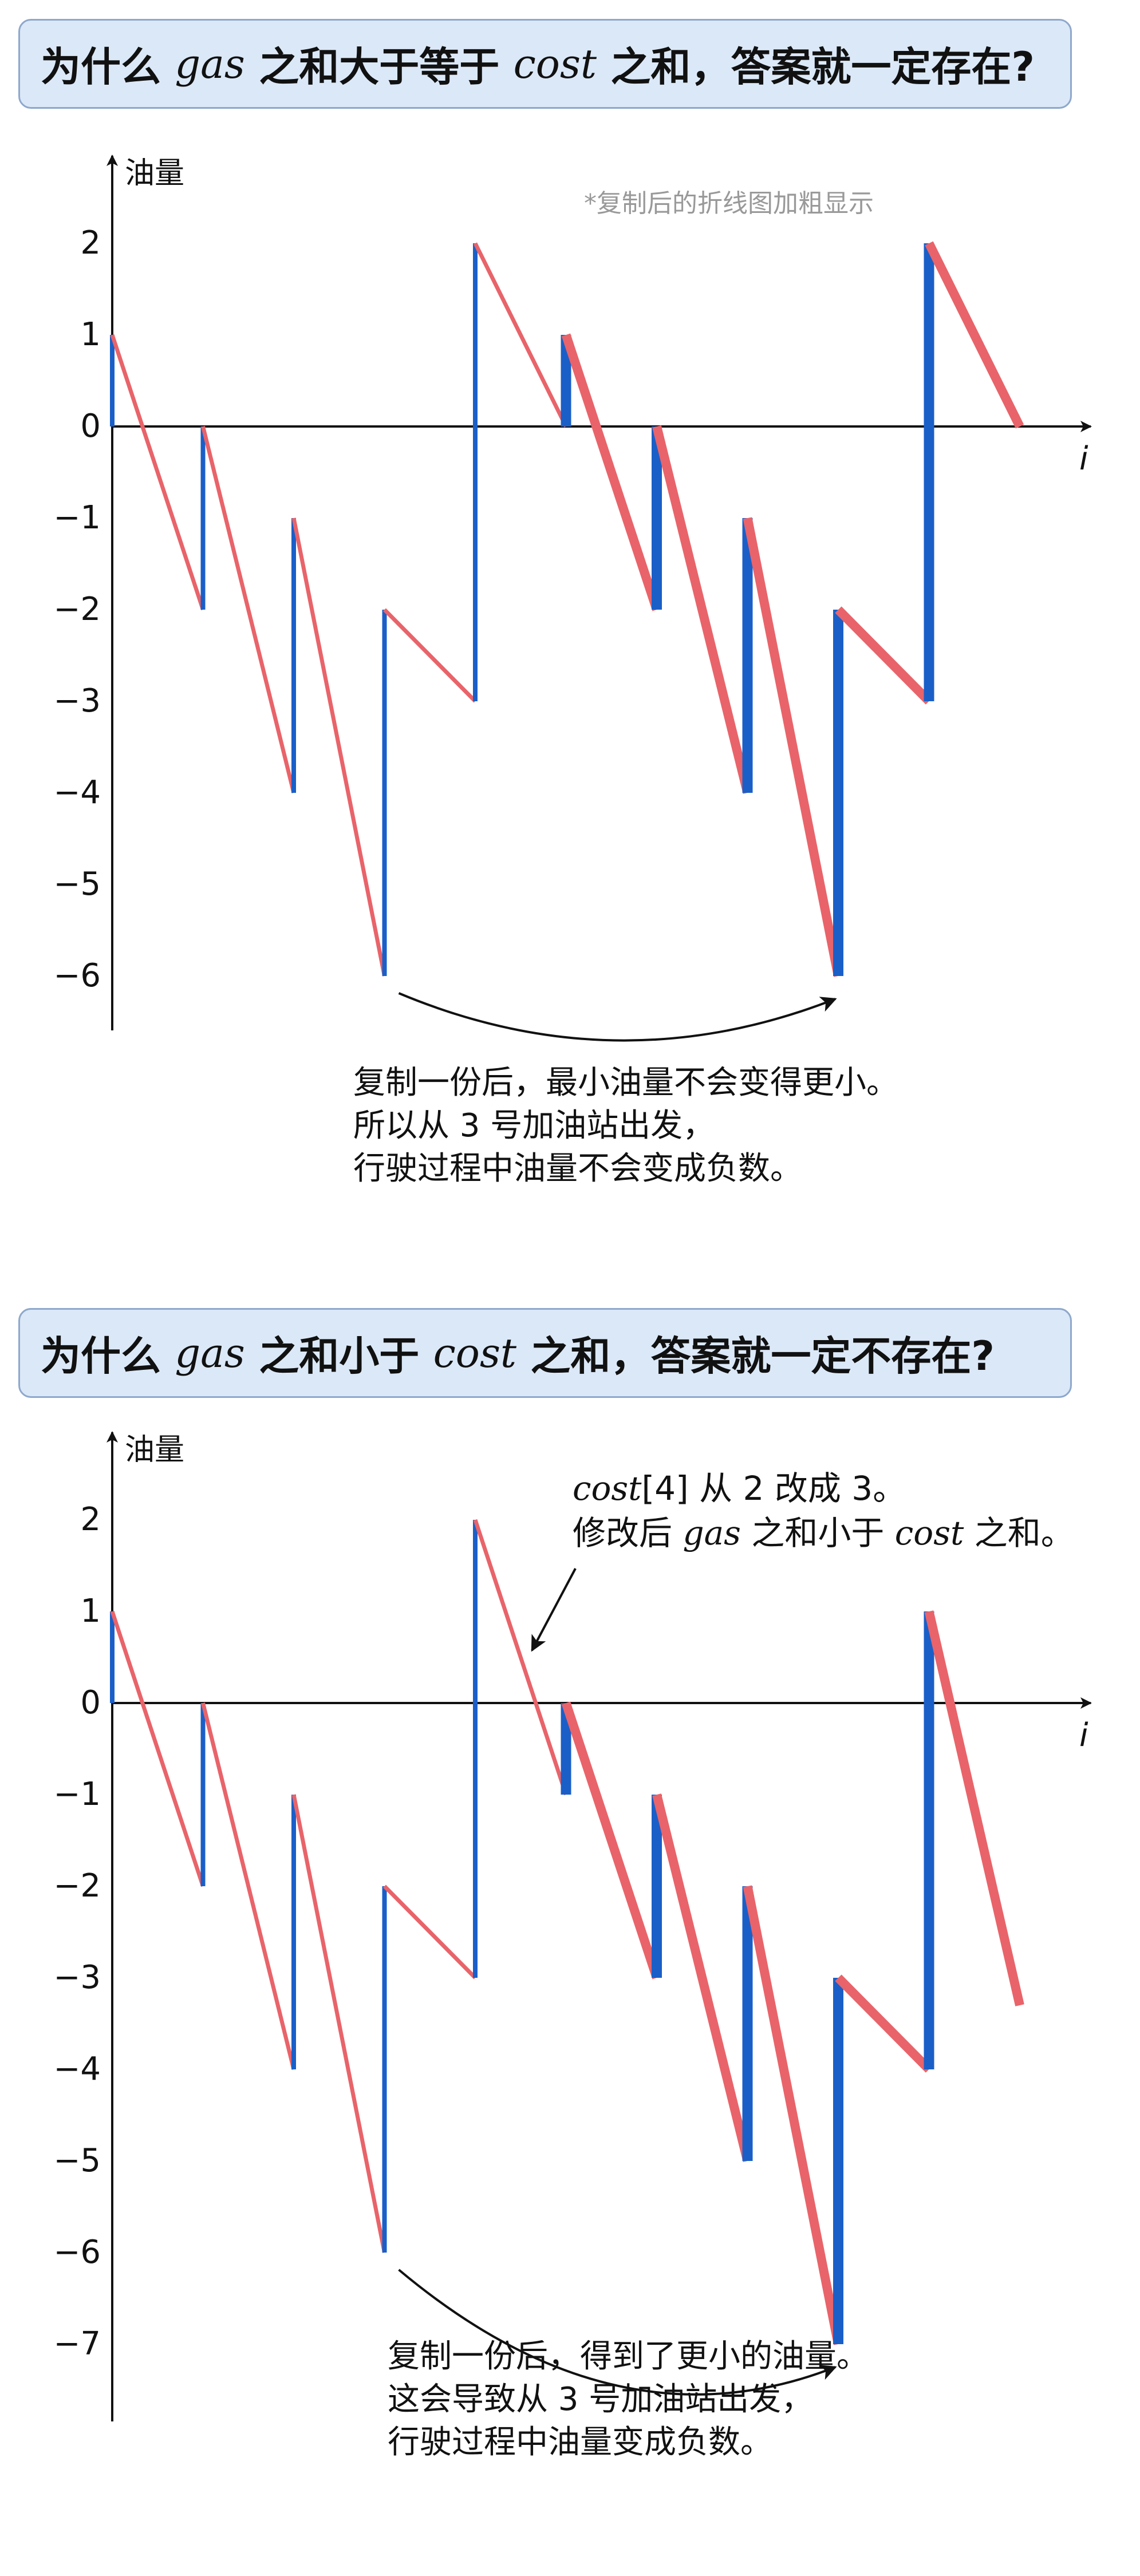  What do you see at coordinates (607, 1488) in the screenshot?
I see `annotation-cost-var: cost` at bounding box center [607, 1488].